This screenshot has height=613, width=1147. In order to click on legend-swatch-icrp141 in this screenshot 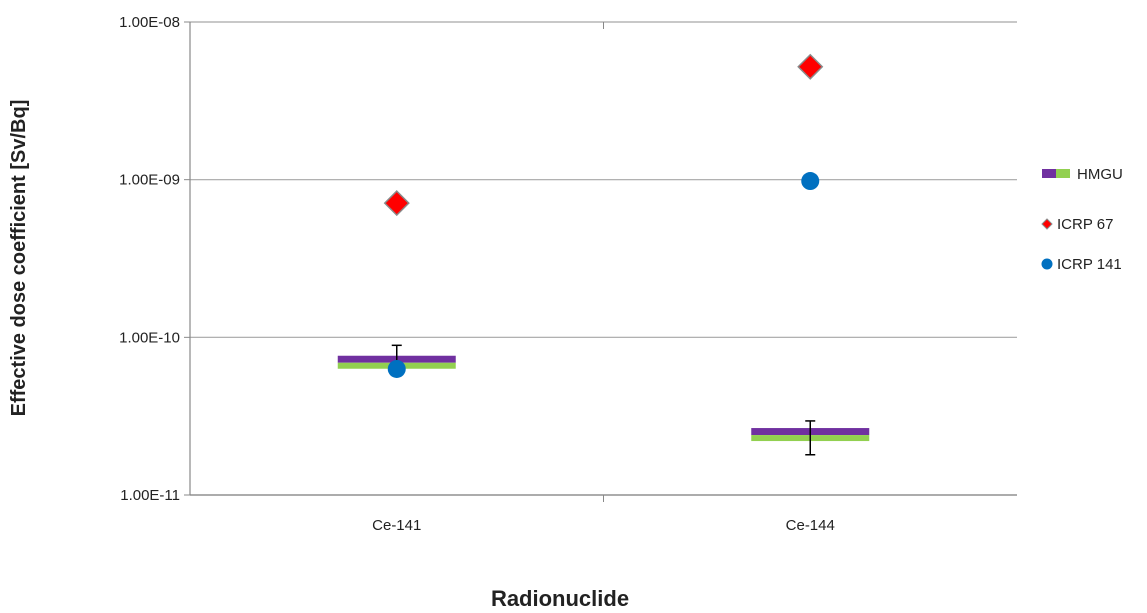, I will do `click(1047, 264)`.